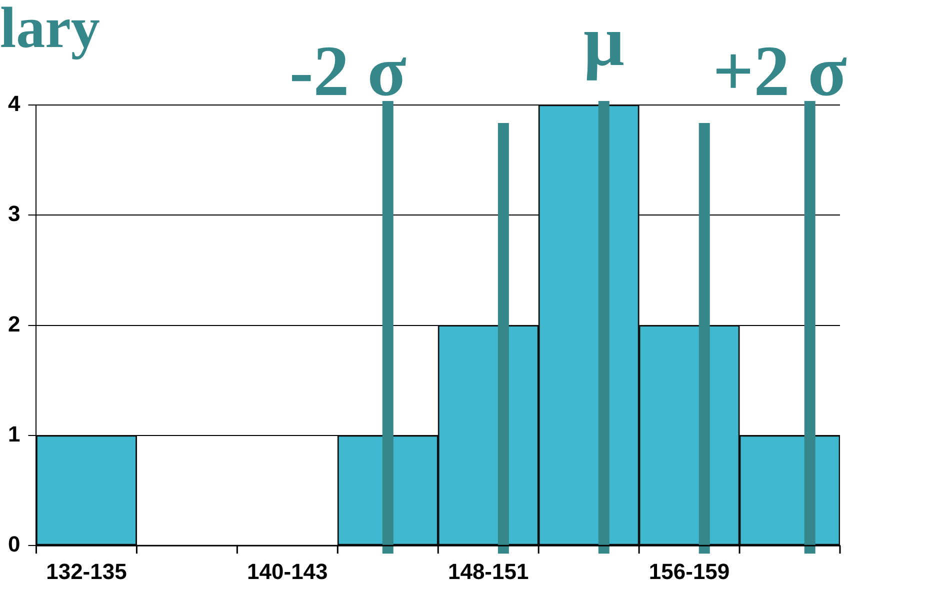 This screenshot has height=600, width=935. Describe the element at coordinates (287, 571) in the screenshot. I see `x-tick-label: 140-143` at that location.